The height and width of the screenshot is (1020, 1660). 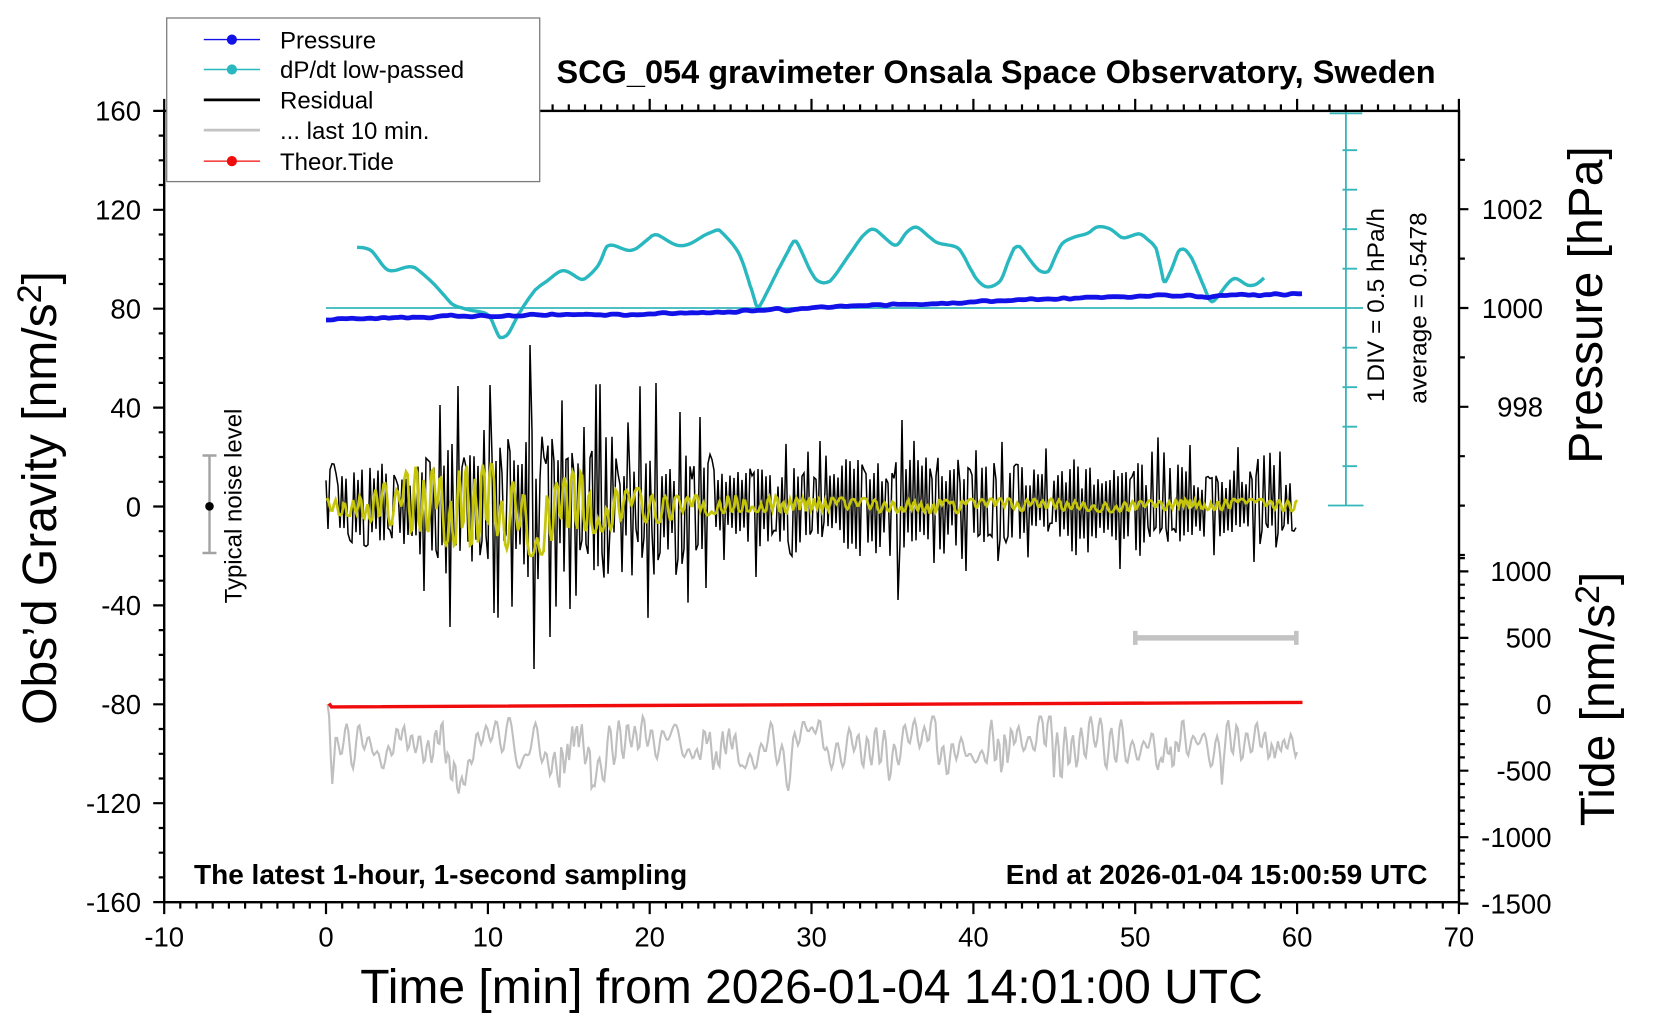 What do you see at coordinates (1523, 771) in the screenshot?
I see `svg-text: -500` at bounding box center [1523, 771].